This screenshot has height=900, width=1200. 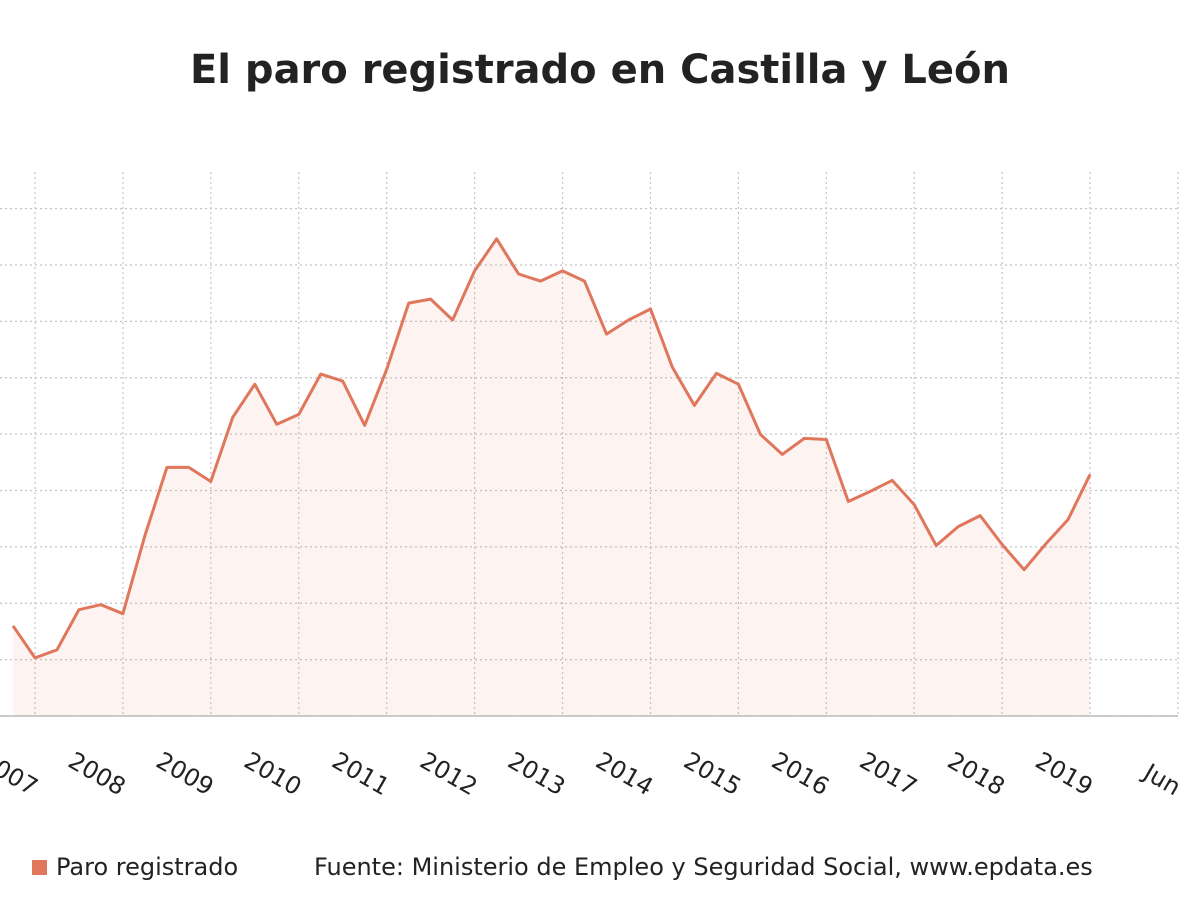 I want to click on x-tick-label: 2019, so click(x=1064, y=773).